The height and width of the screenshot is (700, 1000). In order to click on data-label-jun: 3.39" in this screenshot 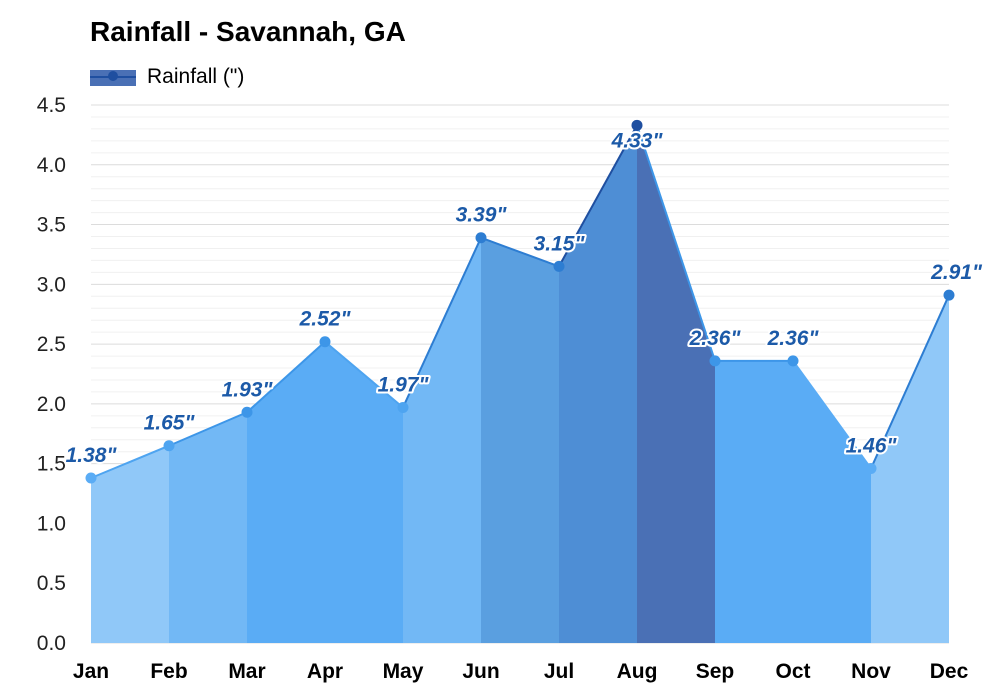, I will do `click(482, 215)`.